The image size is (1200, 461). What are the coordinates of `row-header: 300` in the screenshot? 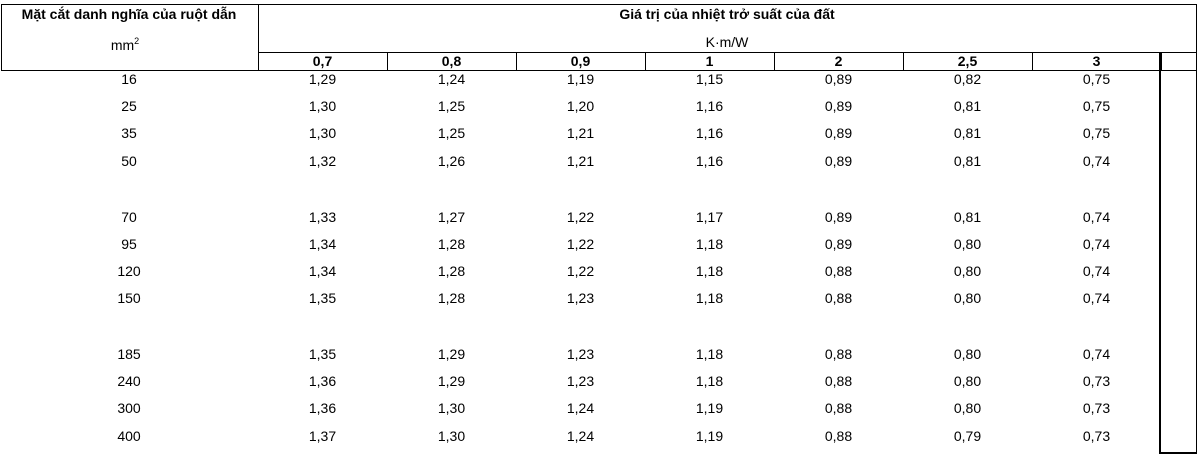 It's located at (129, 408).